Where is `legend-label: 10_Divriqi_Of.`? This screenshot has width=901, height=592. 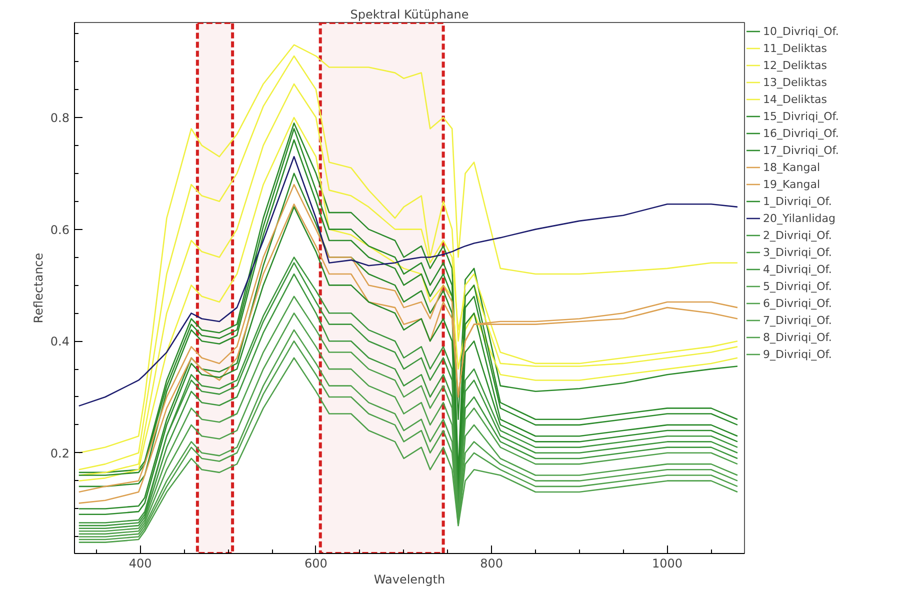 legend-label: 10_Divriqi_Of. is located at coordinates (801, 31).